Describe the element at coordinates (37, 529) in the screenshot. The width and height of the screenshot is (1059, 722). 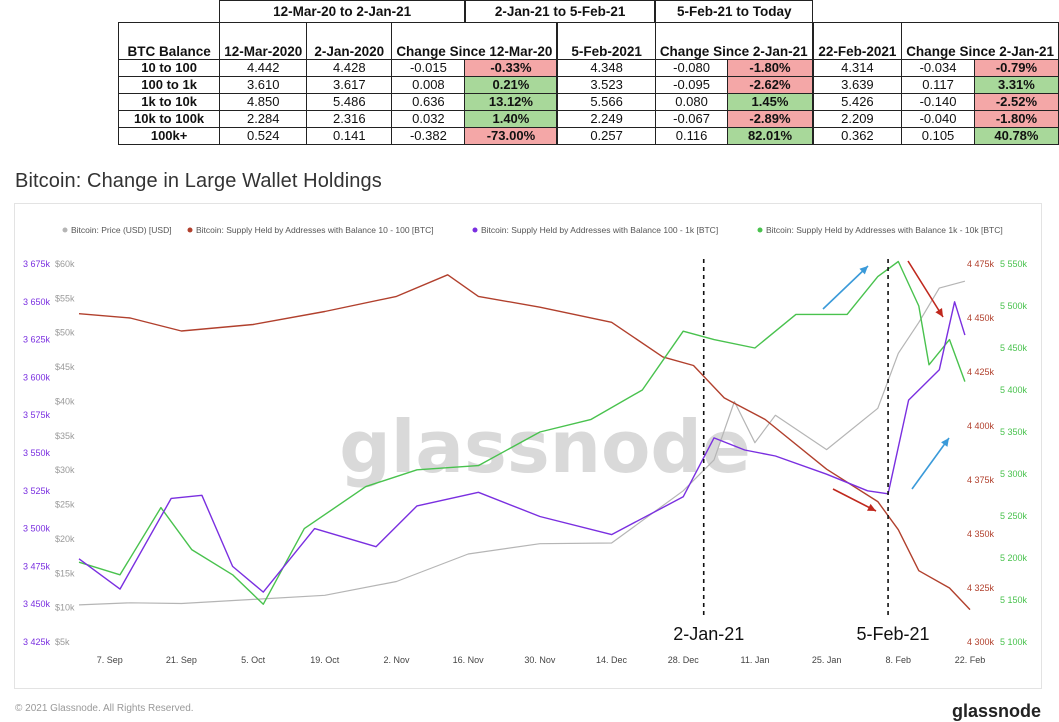
I see `y-left-tick-label: 3 500k` at that location.